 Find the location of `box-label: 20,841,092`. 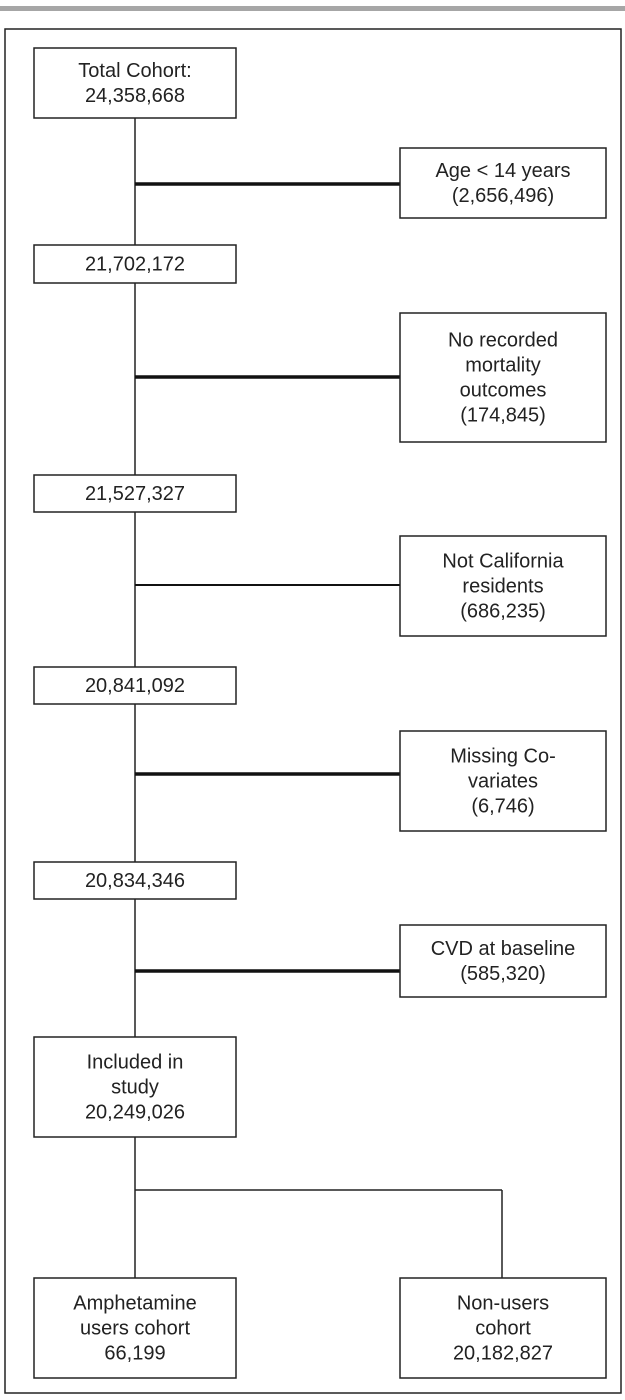

box-label: 20,841,092 is located at coordinates (135, 686).